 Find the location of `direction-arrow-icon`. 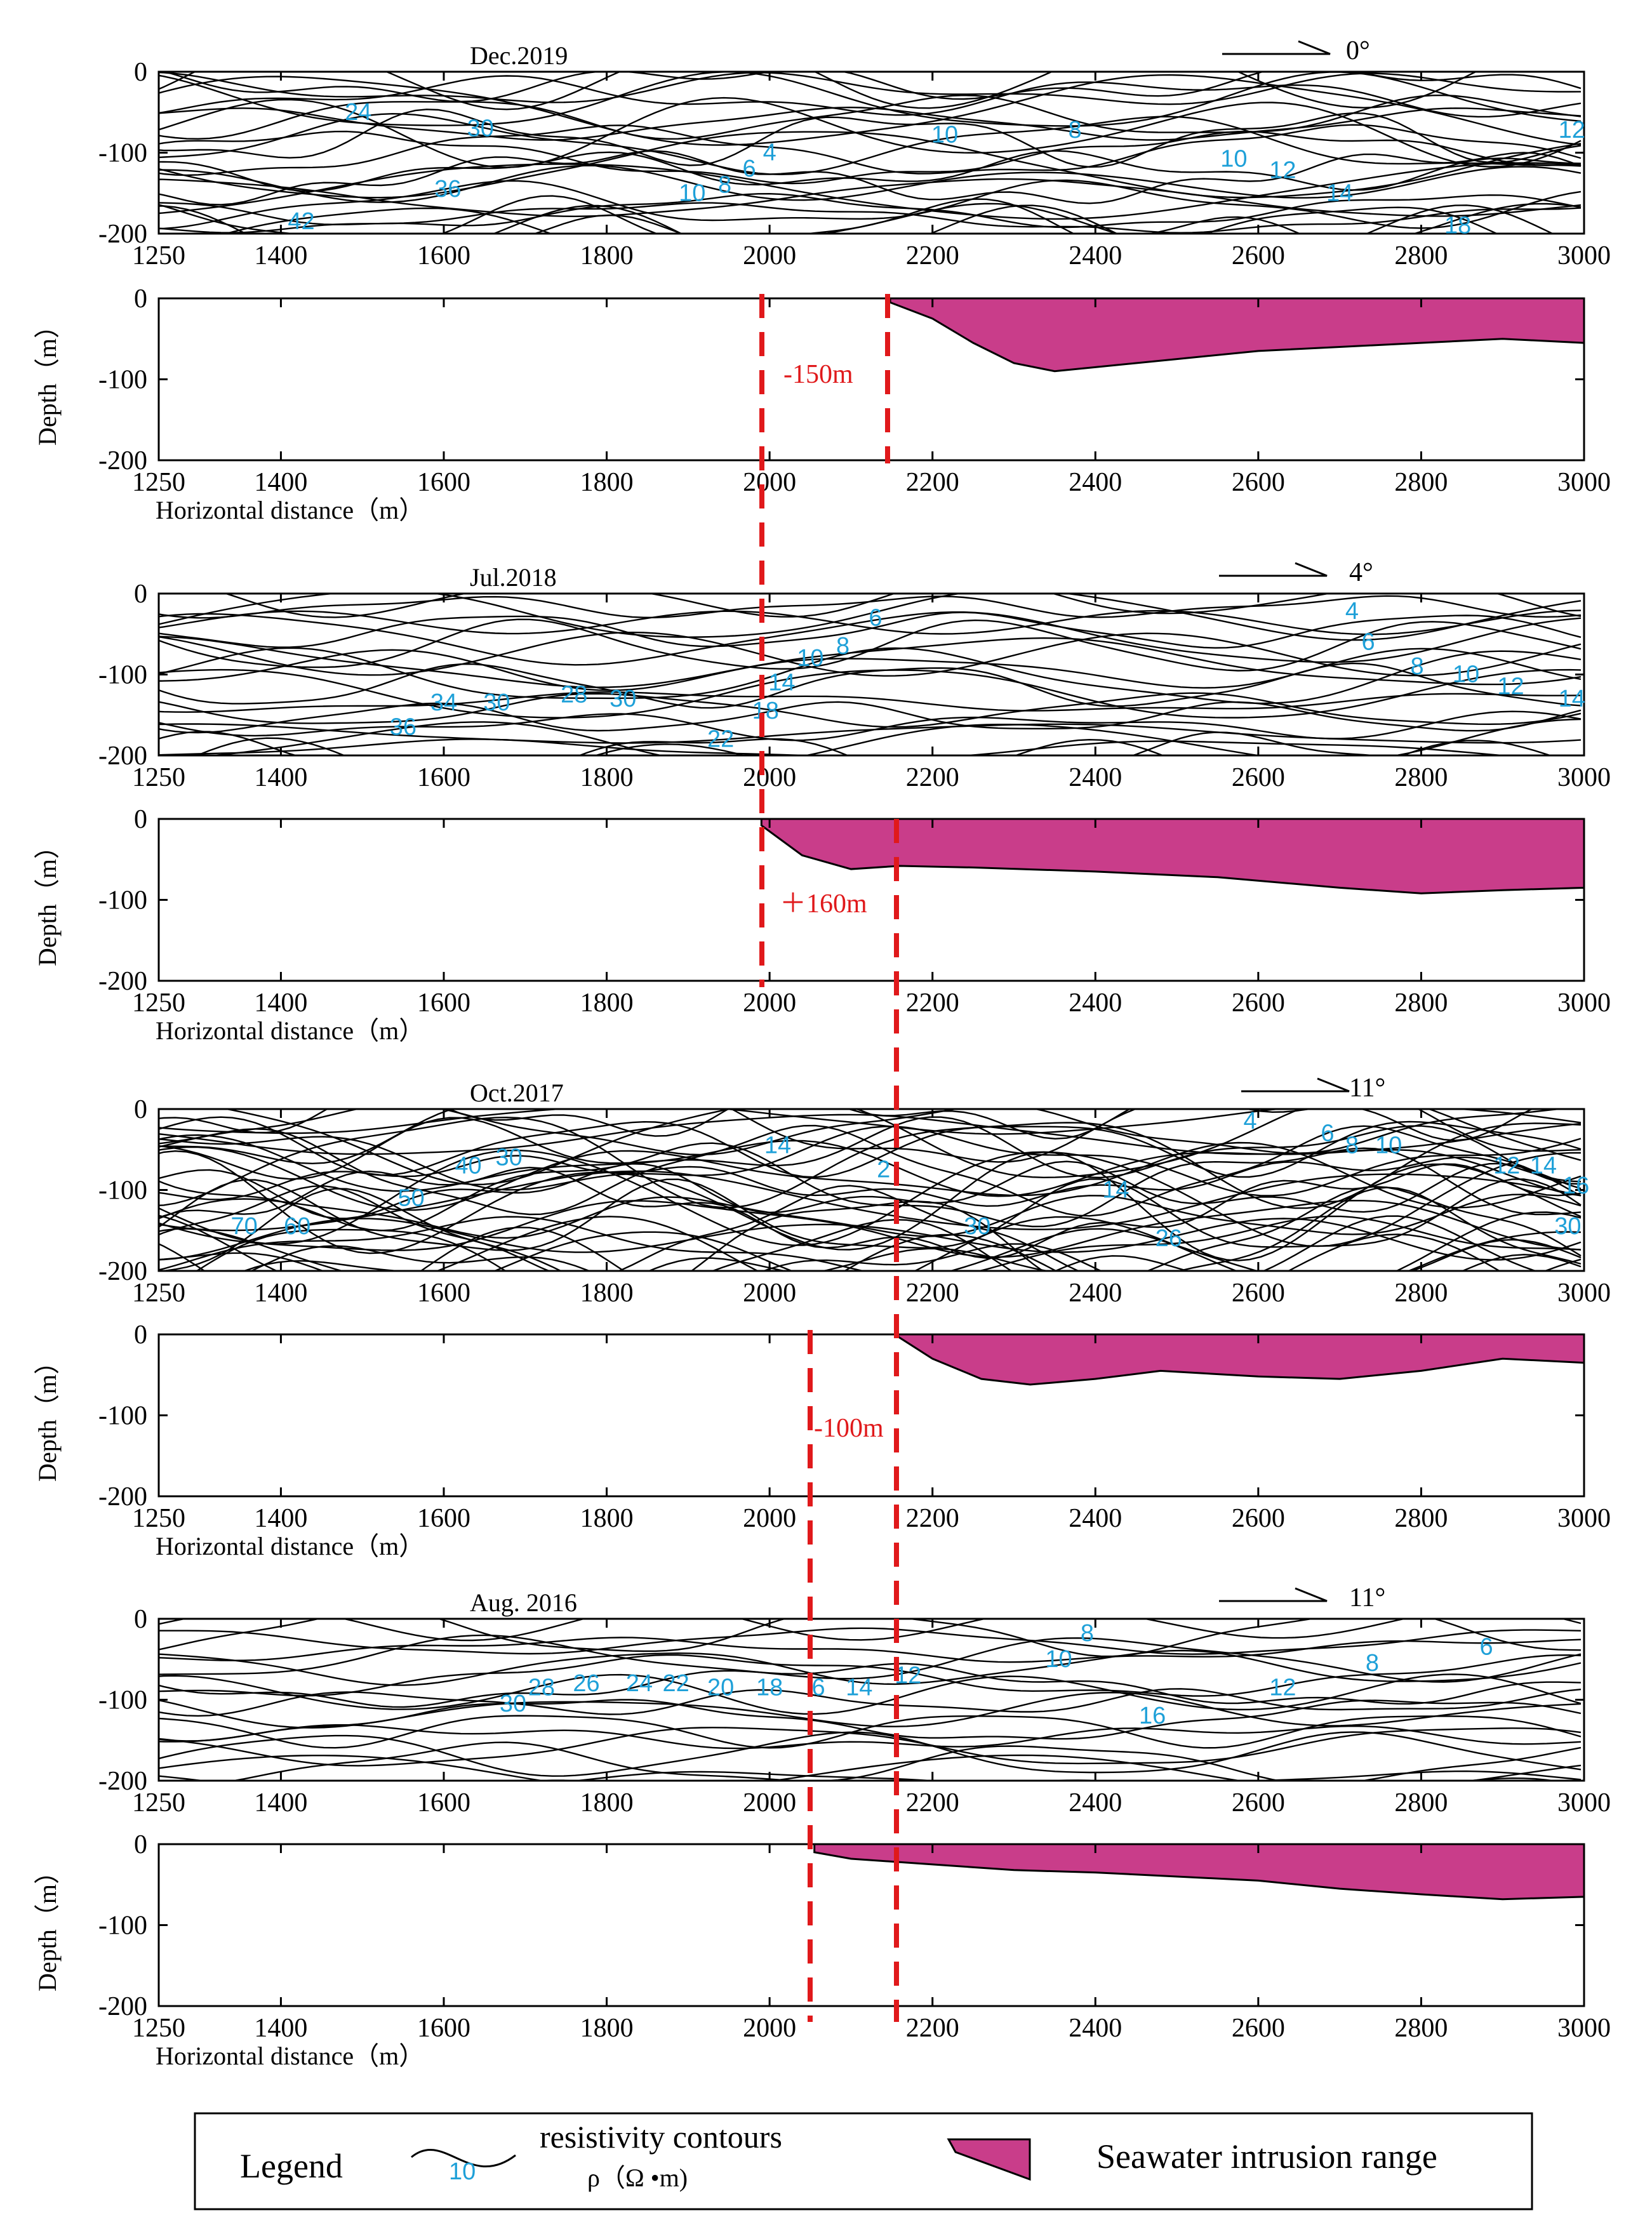

direction-arrow-icon is located at coordinates (1276, 47).